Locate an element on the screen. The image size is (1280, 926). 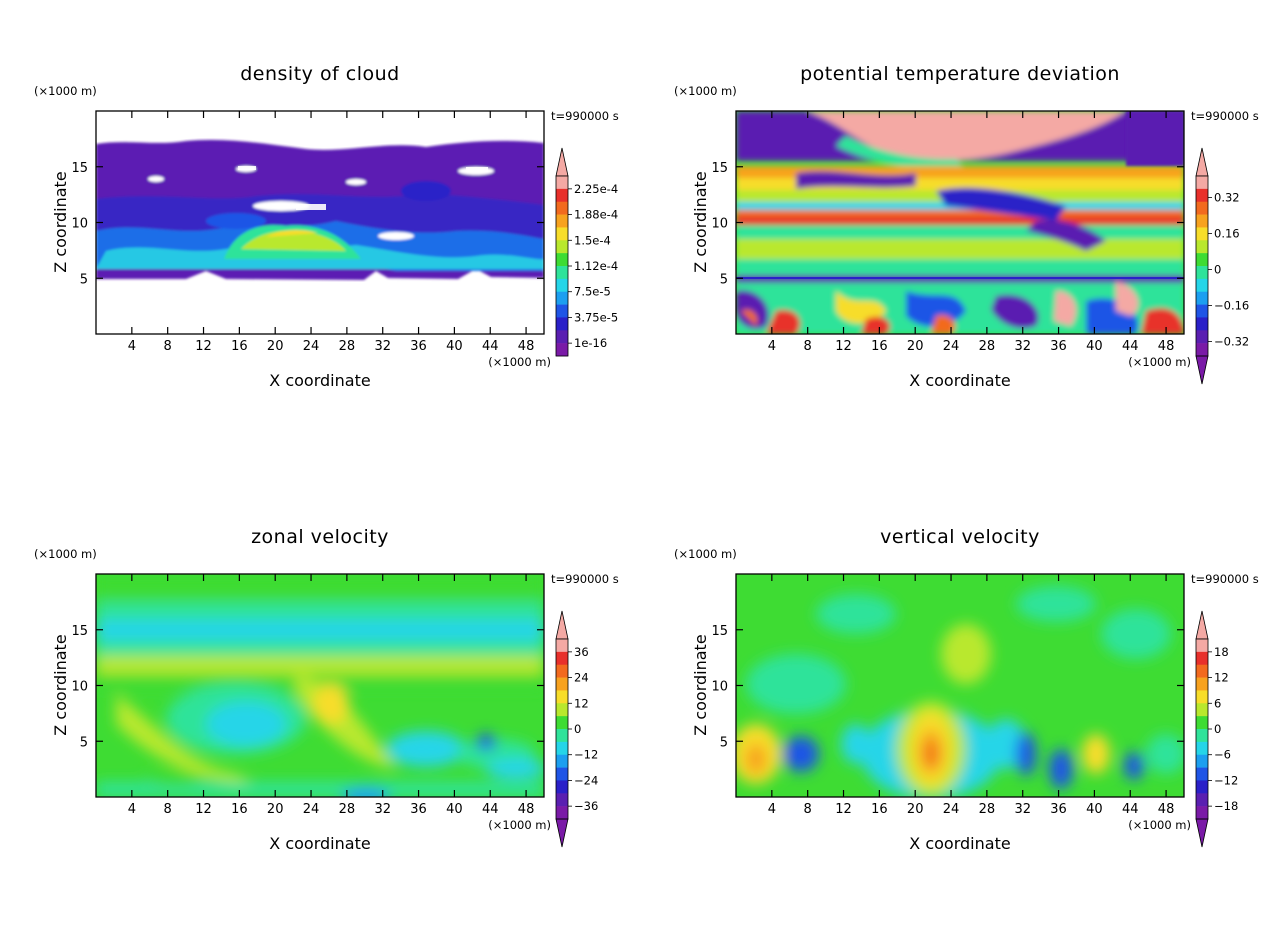
x-tick-label: 32 is located at coordinates (382, 809).